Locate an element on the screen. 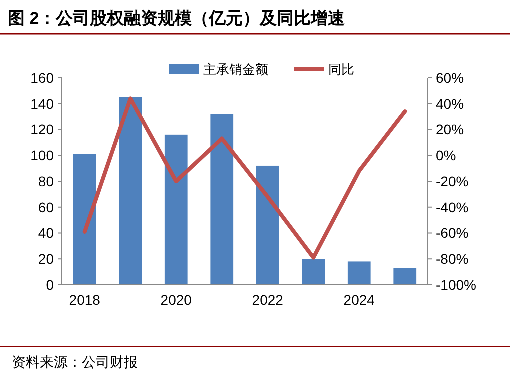  legend-label: 同比 is located at coordinates (341, 69).